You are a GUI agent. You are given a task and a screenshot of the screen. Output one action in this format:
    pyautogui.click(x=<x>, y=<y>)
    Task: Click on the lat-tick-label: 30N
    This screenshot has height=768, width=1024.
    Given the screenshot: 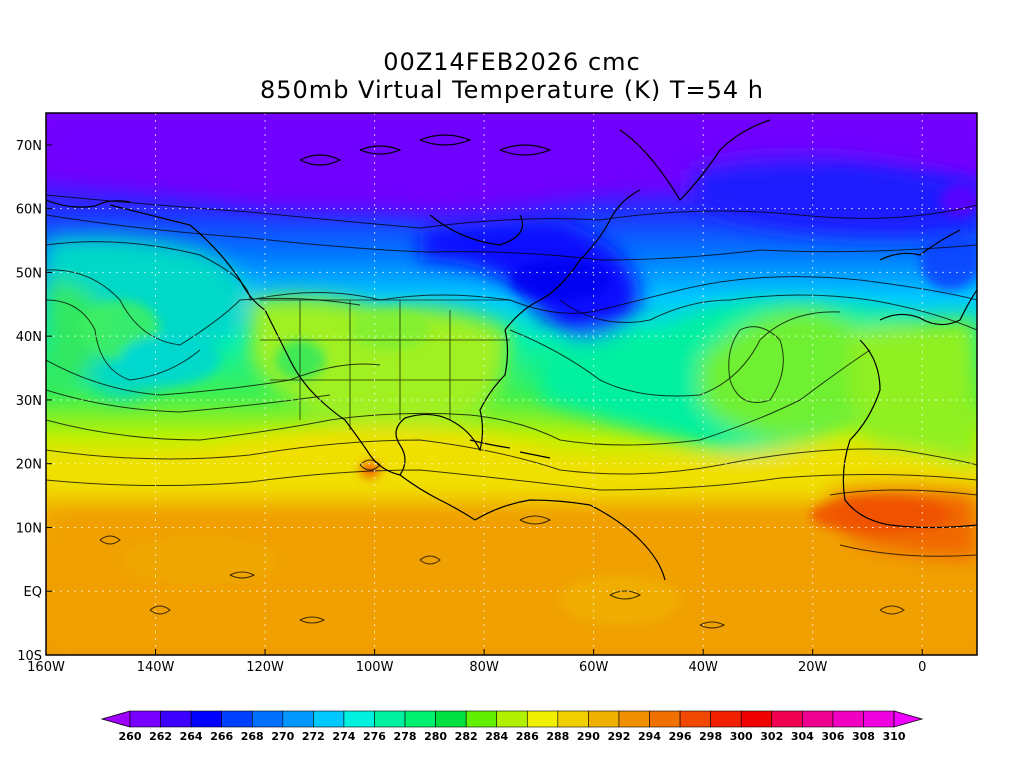 What is the action you would take?
    pyautogui.click(x=29, y=401)
    